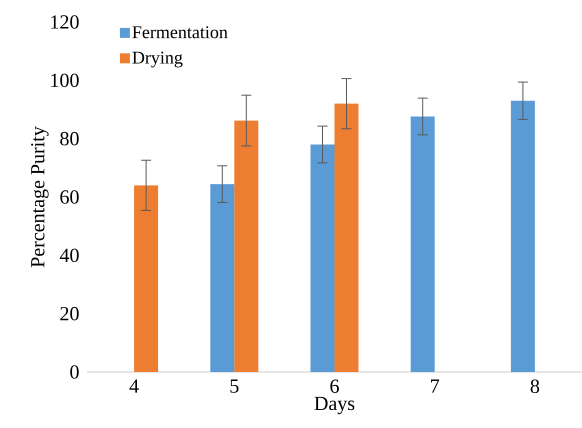  I want to click on x-tick-label: 5, so click(234, 386).